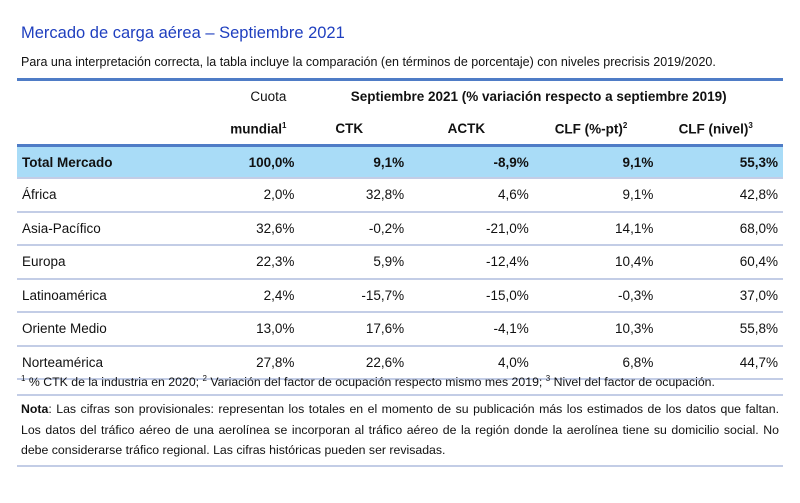  I want to click on table-row: Asia-Pacífico 32,6% -0,2% -21,0% 14,1% 68,0%, so click(400, 228).